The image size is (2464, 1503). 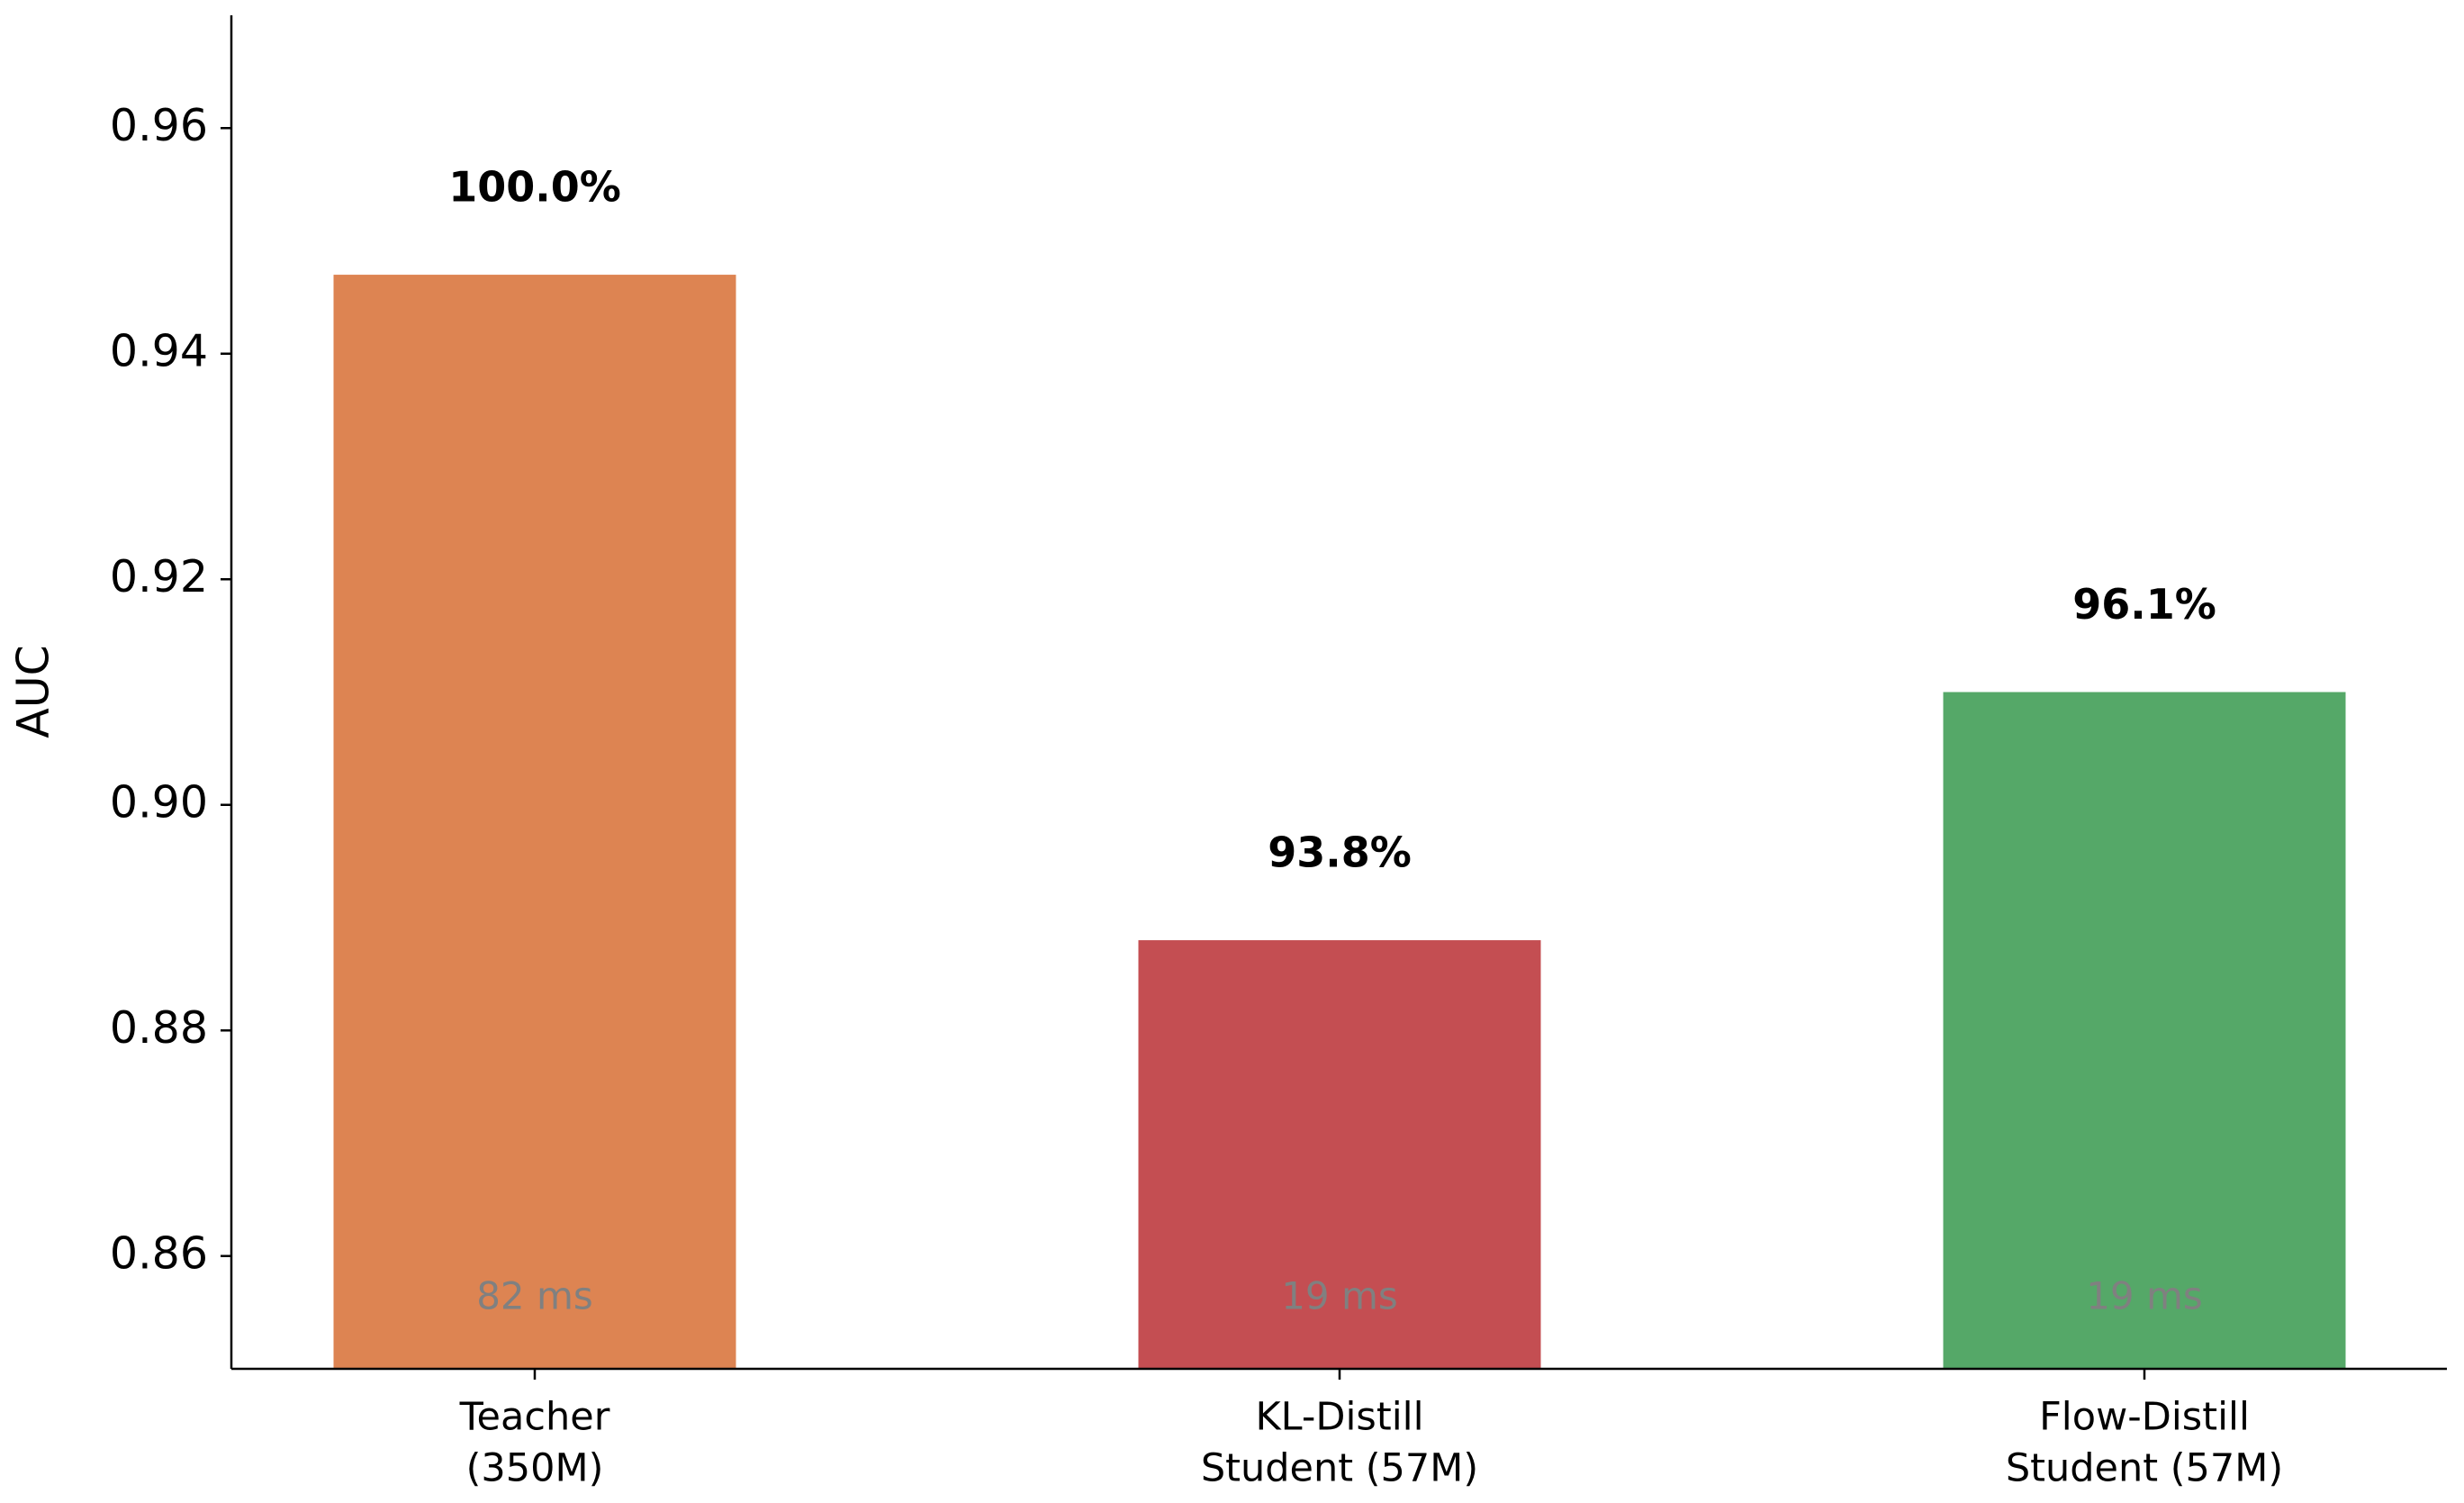 What do you see at coordinates (159, 125) in the screenshot?
I see `y-tick-label: 0.96` at bounding box center [159, 125].